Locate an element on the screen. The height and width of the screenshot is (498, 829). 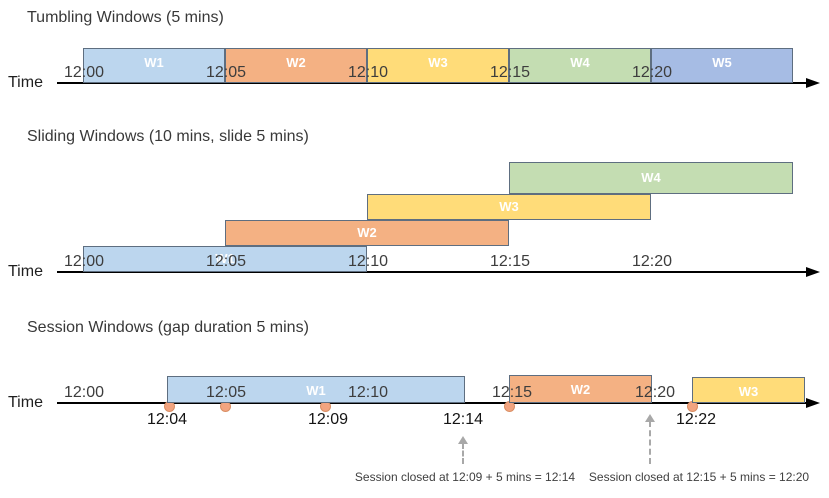
event-time-label: 12:04 is located at coordinates (167, 419).